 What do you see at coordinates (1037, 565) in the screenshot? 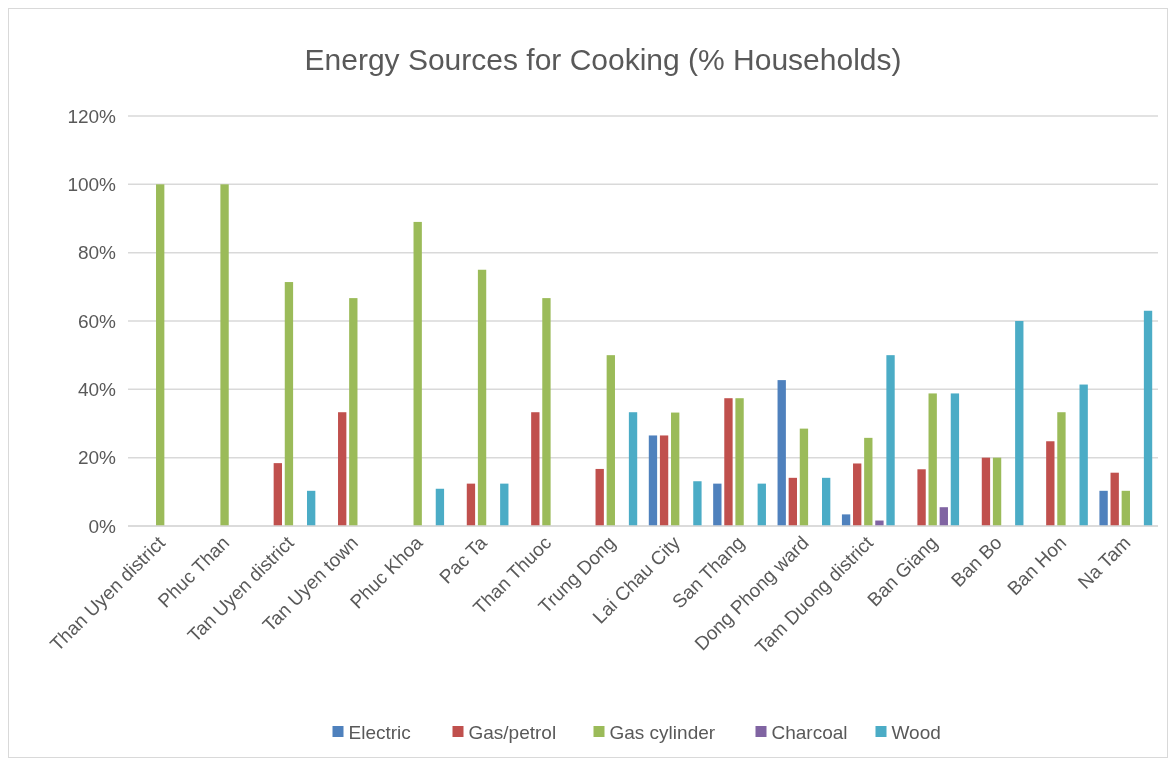
I see `x-tick-label: Ban Hon` at bounding box center [1037, 565].